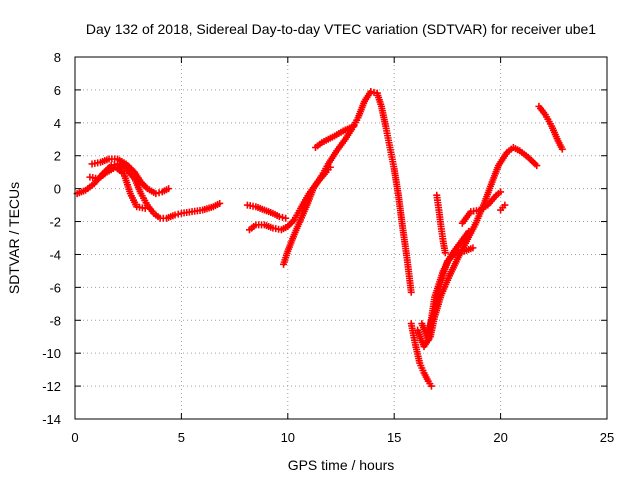 Image resolution: width=640 pixels, height=480 pixels. I want to click on y-tick-label: 0, so click(57, 189).